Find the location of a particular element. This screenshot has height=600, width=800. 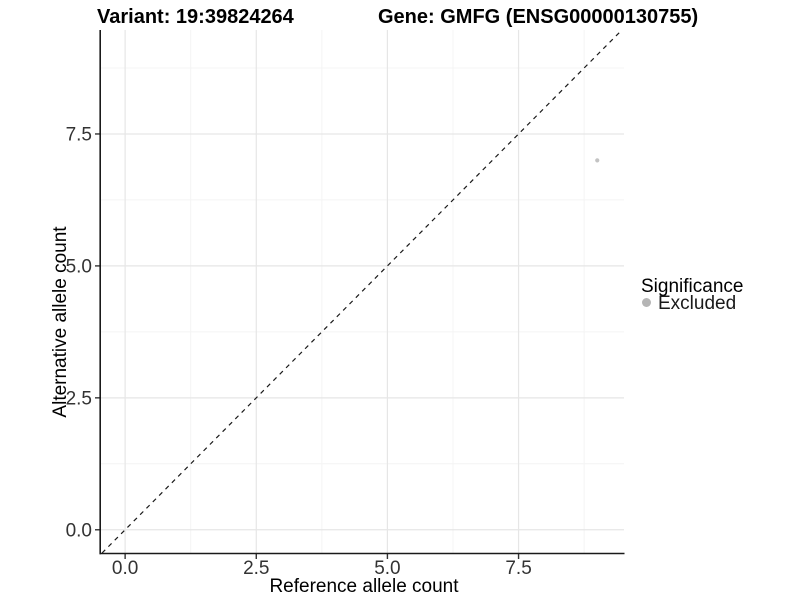

legend-key-dot is located at coordinates (646, 302).